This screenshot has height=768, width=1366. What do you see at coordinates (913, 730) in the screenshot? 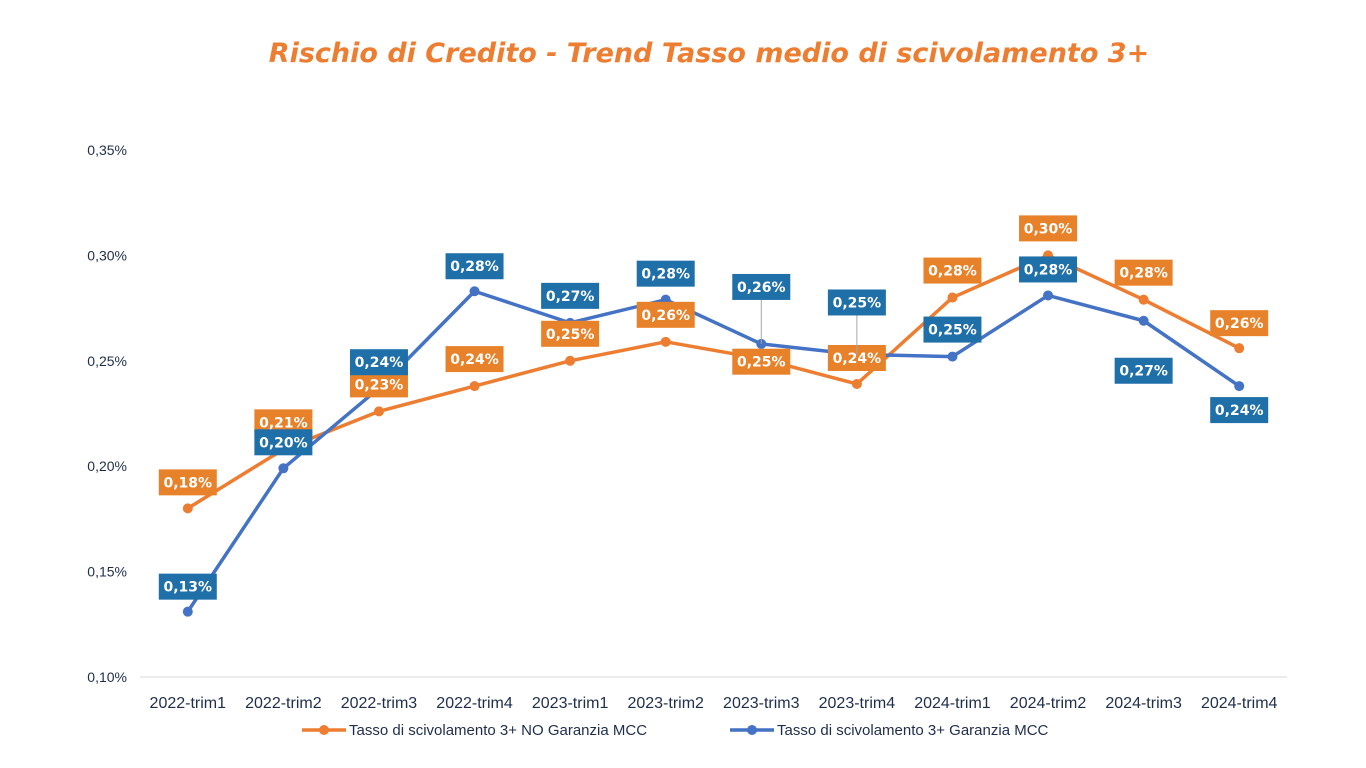
I see `legend-label: Tasso di scivolamento 3+ Garanzia MCC` at bounding box center [913, 730].